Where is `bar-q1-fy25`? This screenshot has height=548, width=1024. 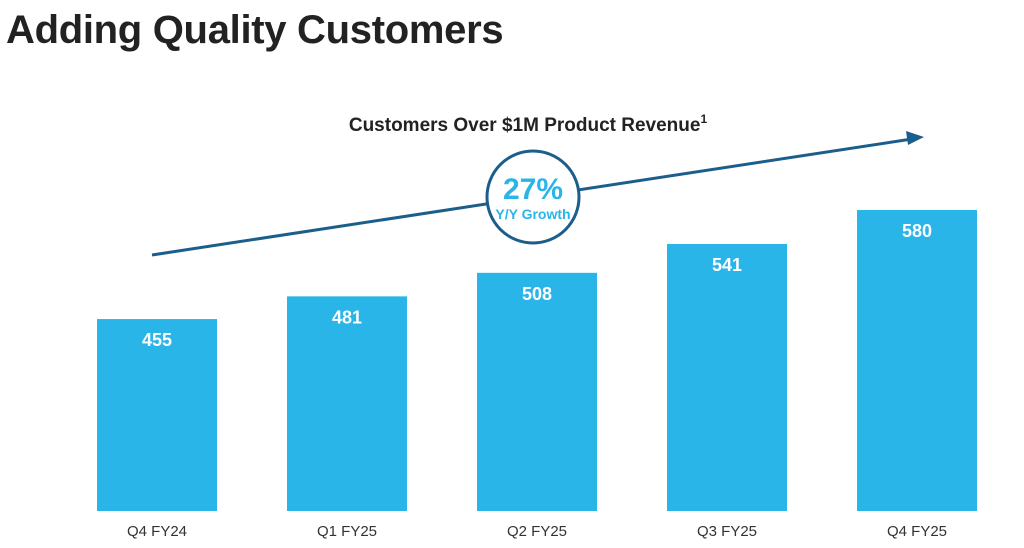 bar-q1-fy25 is located at coordinates (347, 403).